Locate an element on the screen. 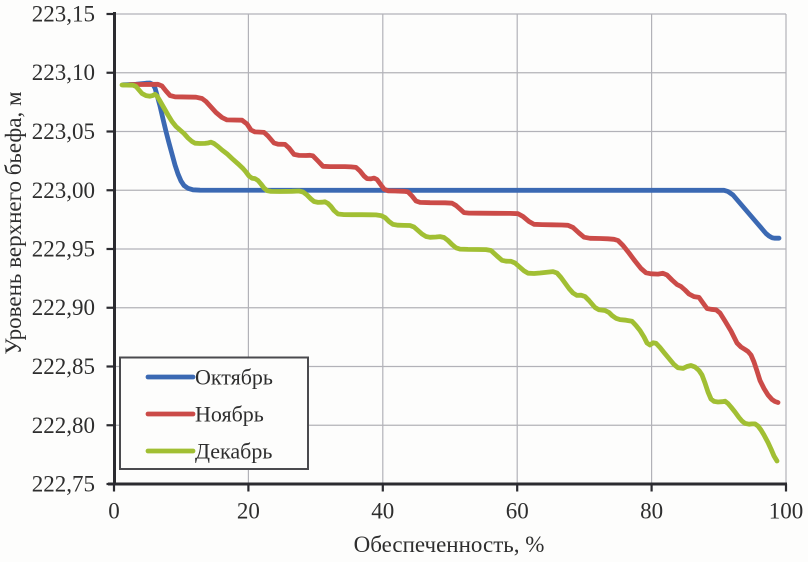  svg-text: 222,85 is located at coordinates (63, 366).